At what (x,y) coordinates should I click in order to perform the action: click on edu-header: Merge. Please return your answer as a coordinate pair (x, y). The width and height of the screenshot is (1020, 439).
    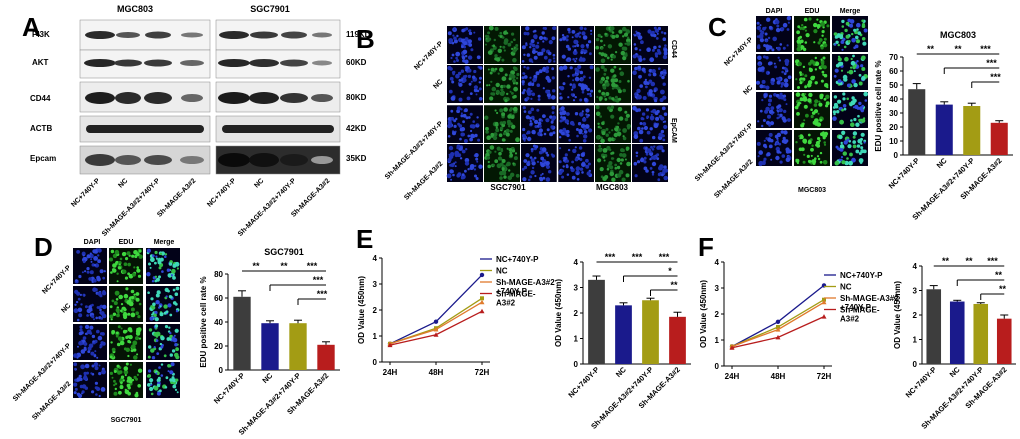
    Looking at the image, I should click on (164, 242).